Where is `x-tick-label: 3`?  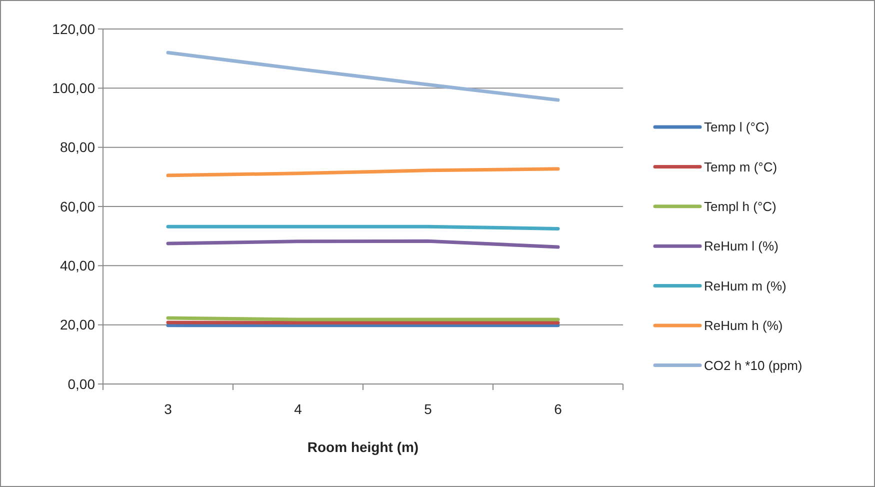
x-tick-label: 3 is located at coordinates (168, 409).